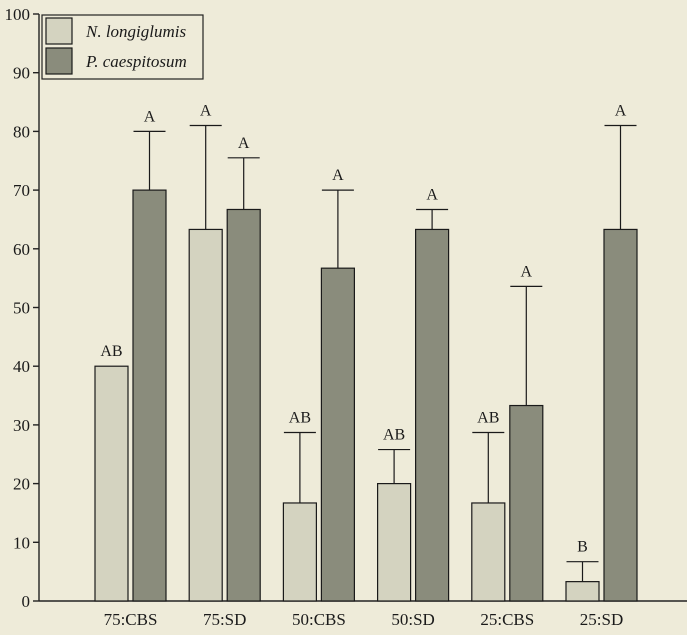  Describe the element at coordinates (136, 61) in the screenshot. I see `legend-label: P. caespitosum` at that location.